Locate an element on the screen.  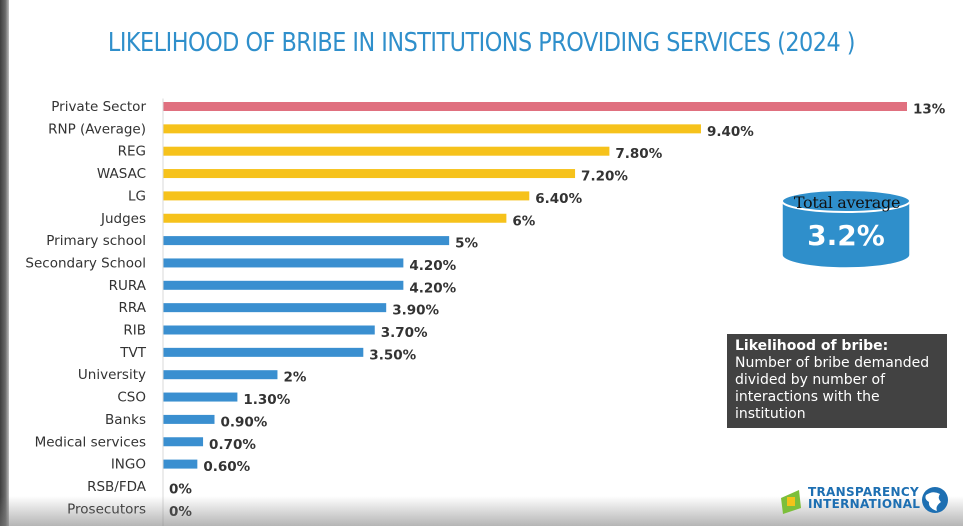
value-label-secondary-school: 4.20% is located at coordinates (432, 266).